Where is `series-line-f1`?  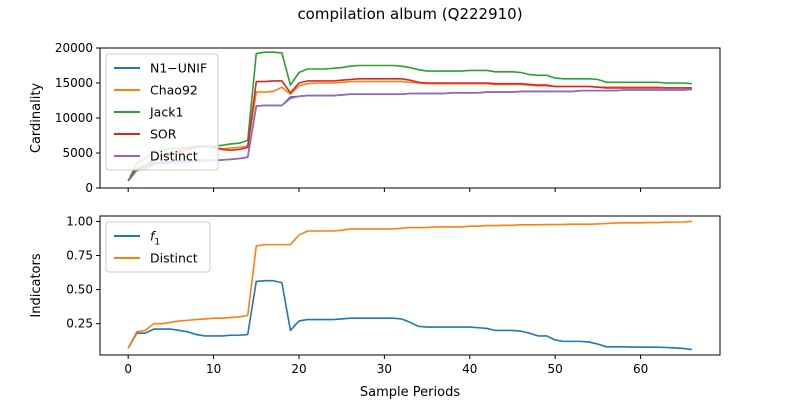
series-line-f1 is located at coordinates (409, 315).